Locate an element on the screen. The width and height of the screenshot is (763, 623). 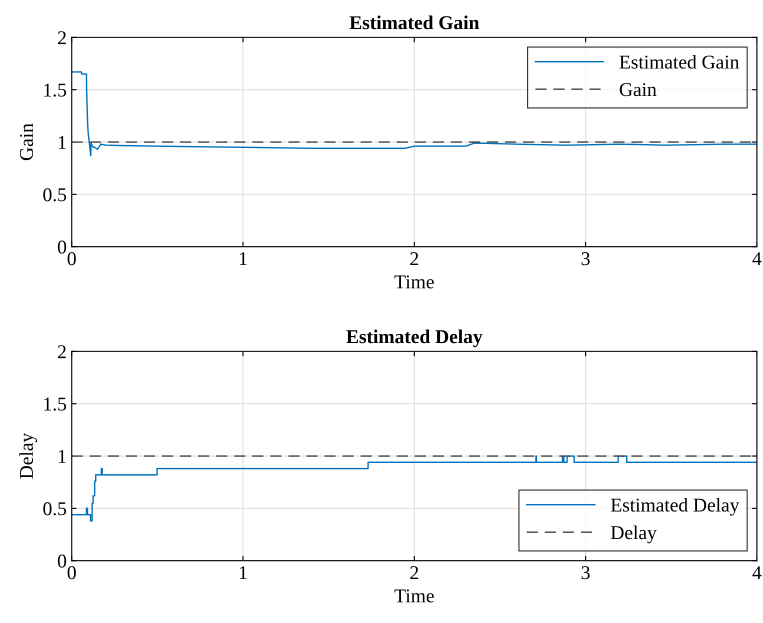
legend-label: Gain is located at coordinates (638, 89).